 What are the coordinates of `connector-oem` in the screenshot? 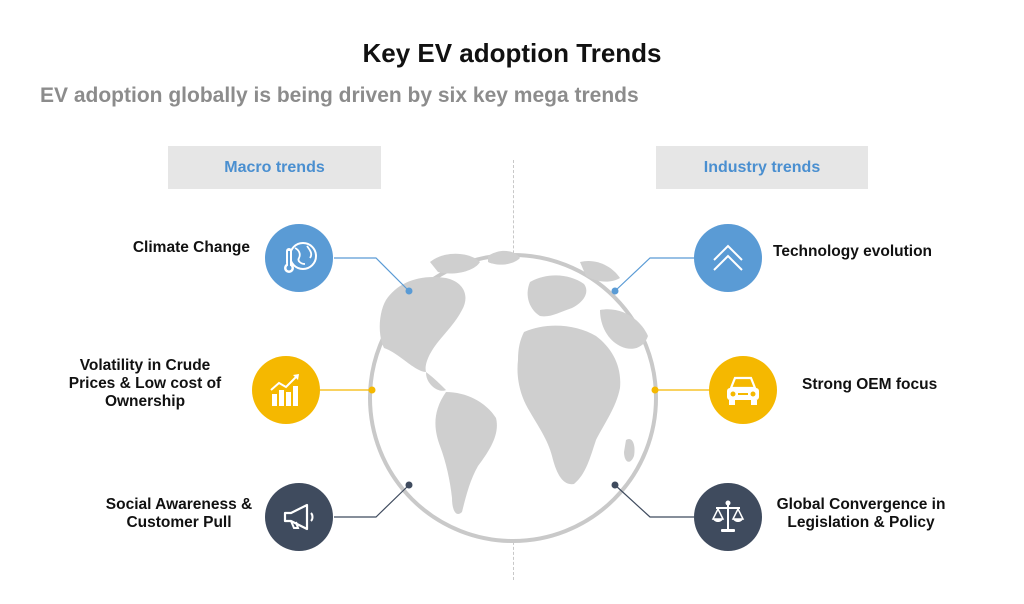 It's located at (680, 390).